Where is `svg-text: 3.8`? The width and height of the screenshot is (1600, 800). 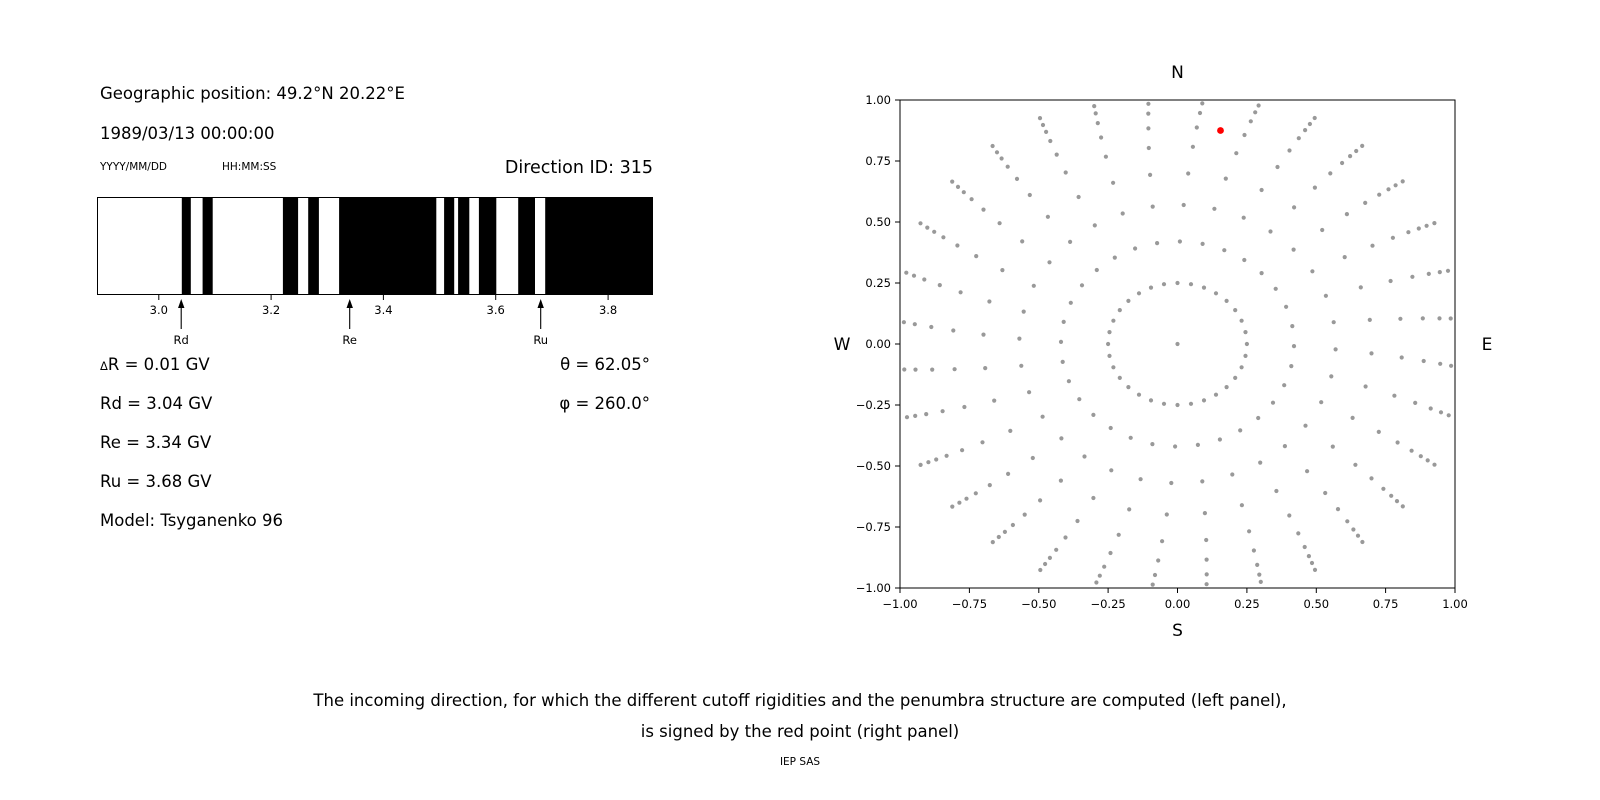 svg-text: 3.8 is located at coordinates (608, 310).